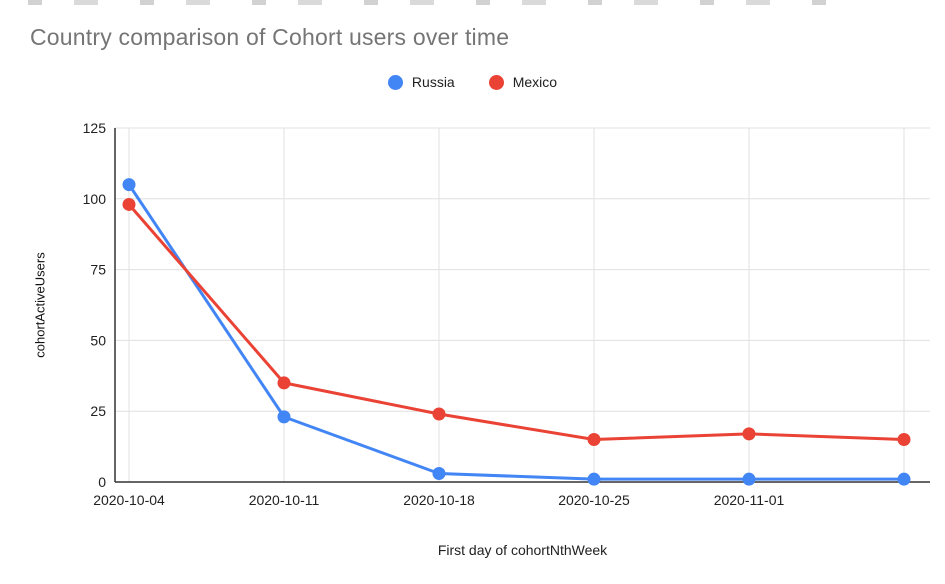 The image size is (945, 584). I want to click on legend-label-russia: Russia, so click(433, 82).